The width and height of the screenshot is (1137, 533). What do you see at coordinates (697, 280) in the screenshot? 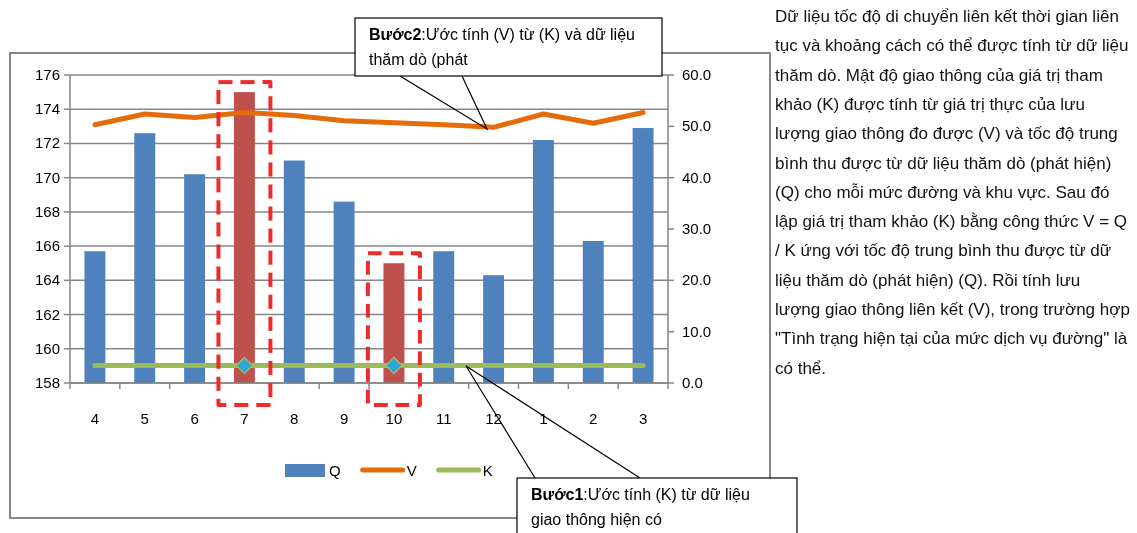
I see `y2-tick-label: 20.0` at bounding box center [697, 280].